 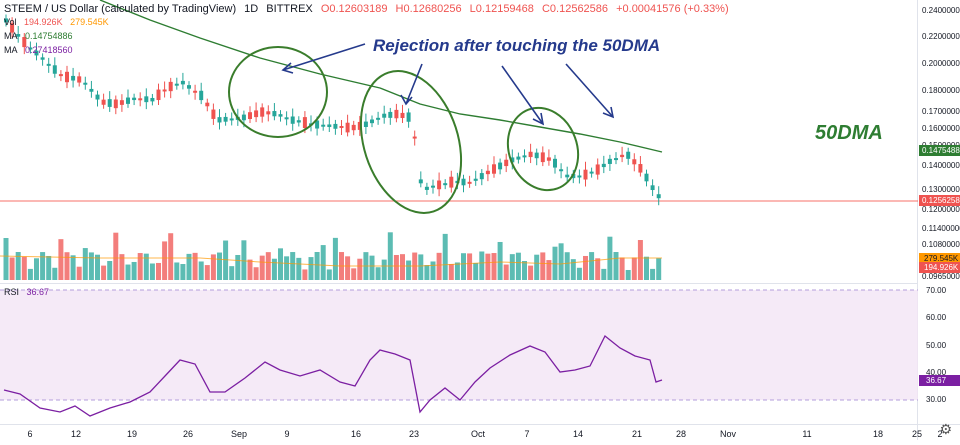 What do you see at coordinates (132, 434) in the screenshot?
I see `time-tick-label: 19` at bounding box center [132, 434].